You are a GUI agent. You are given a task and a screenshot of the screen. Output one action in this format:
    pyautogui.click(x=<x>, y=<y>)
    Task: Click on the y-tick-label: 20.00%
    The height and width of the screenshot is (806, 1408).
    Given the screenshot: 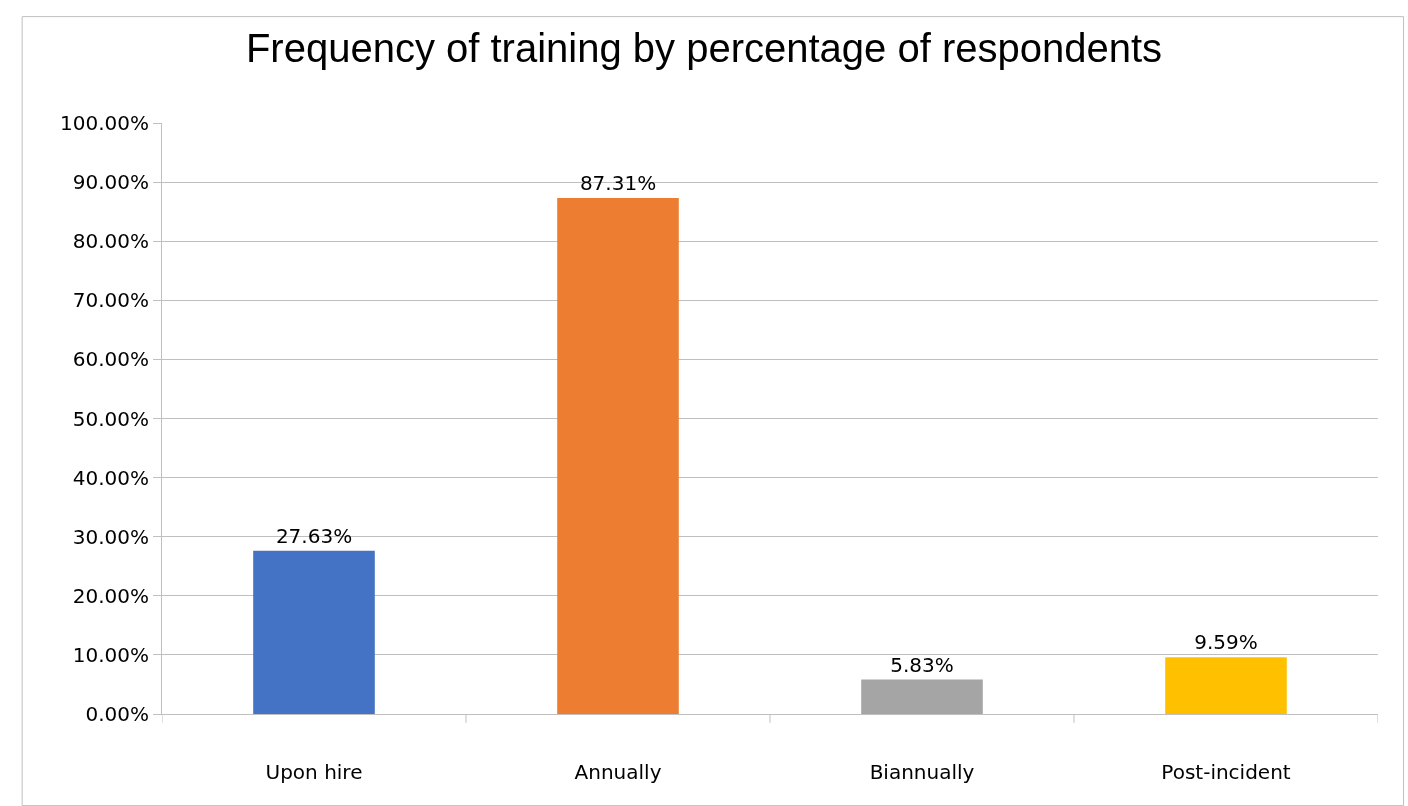 What is the action you would take?
    pyautogui.click(x=110, y=595)
    